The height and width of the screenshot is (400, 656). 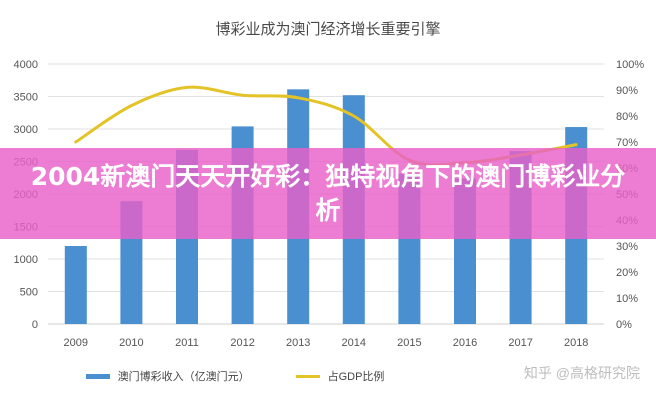 I want to click on y-left-tick-label: 3500, so click(x=26, y=98).